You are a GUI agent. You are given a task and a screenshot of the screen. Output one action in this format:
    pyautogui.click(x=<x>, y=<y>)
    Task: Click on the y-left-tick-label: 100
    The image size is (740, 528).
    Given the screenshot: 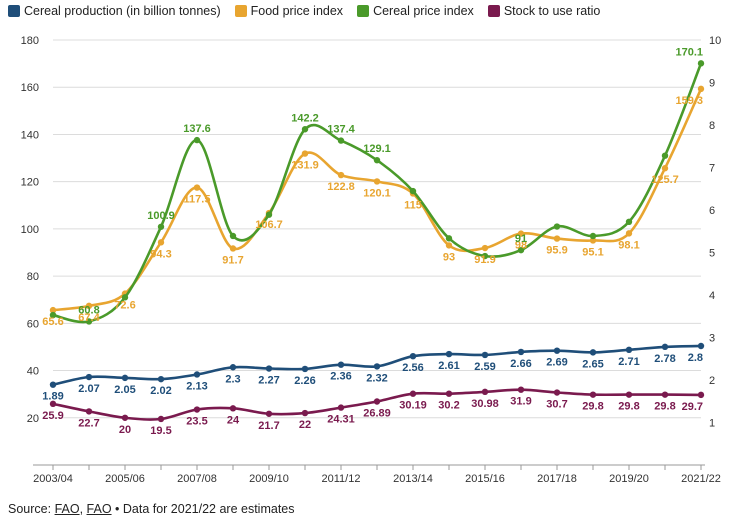 What is the action you would take?
    pyautogui.click(x=30, y=230)
    